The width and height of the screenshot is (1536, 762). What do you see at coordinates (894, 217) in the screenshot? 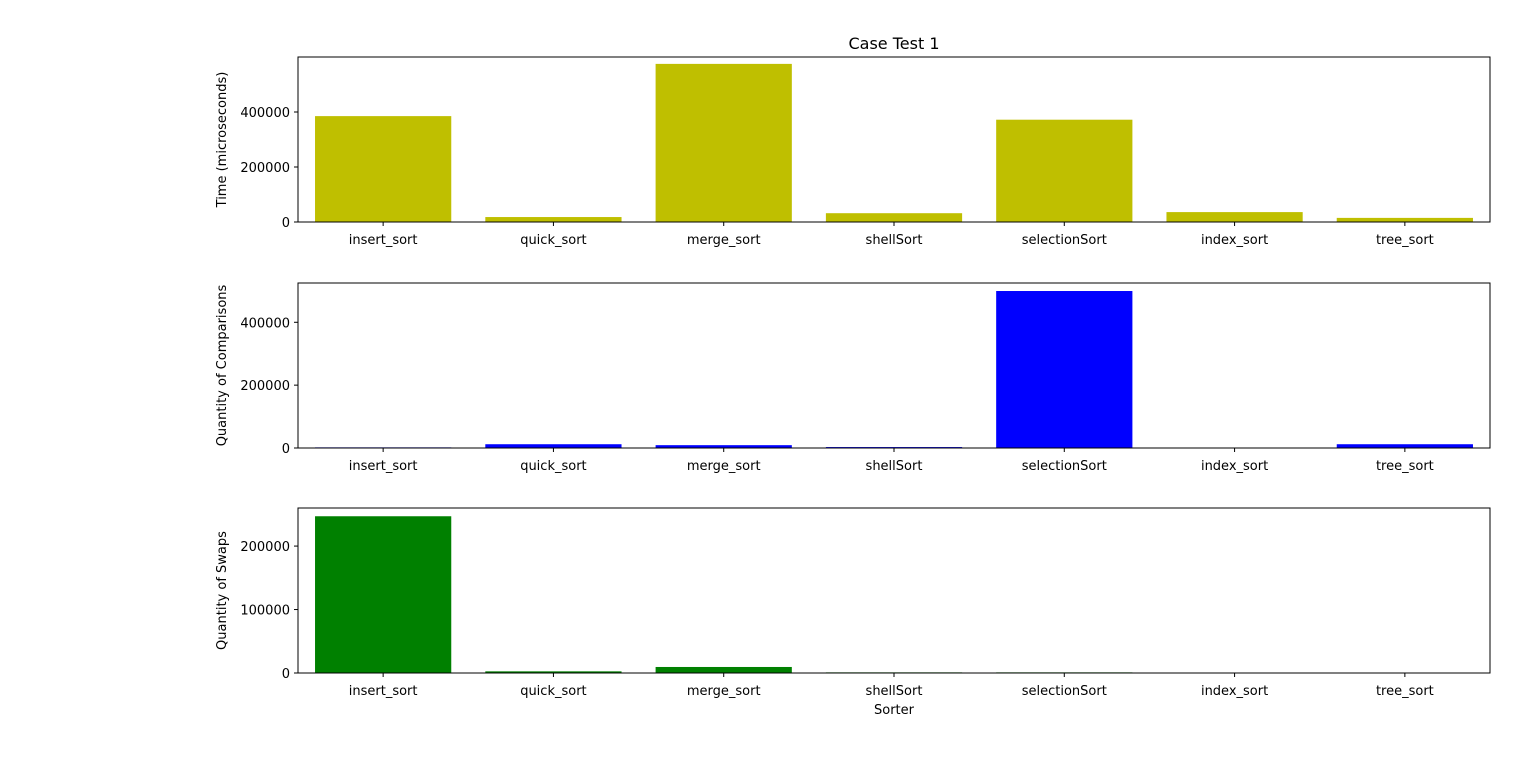
I see `bar-shellSort` at bounding box center [894, 217].